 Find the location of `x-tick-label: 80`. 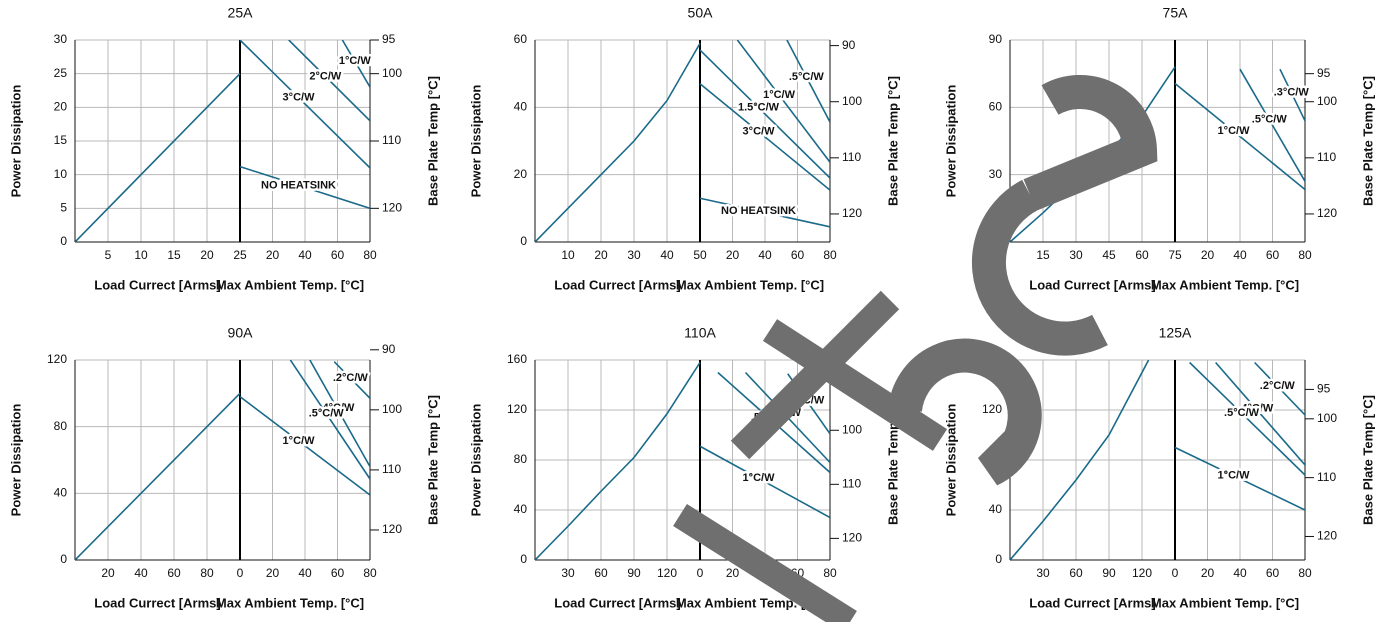

x-tick-label: 80 is located at coordinates (207, 573).